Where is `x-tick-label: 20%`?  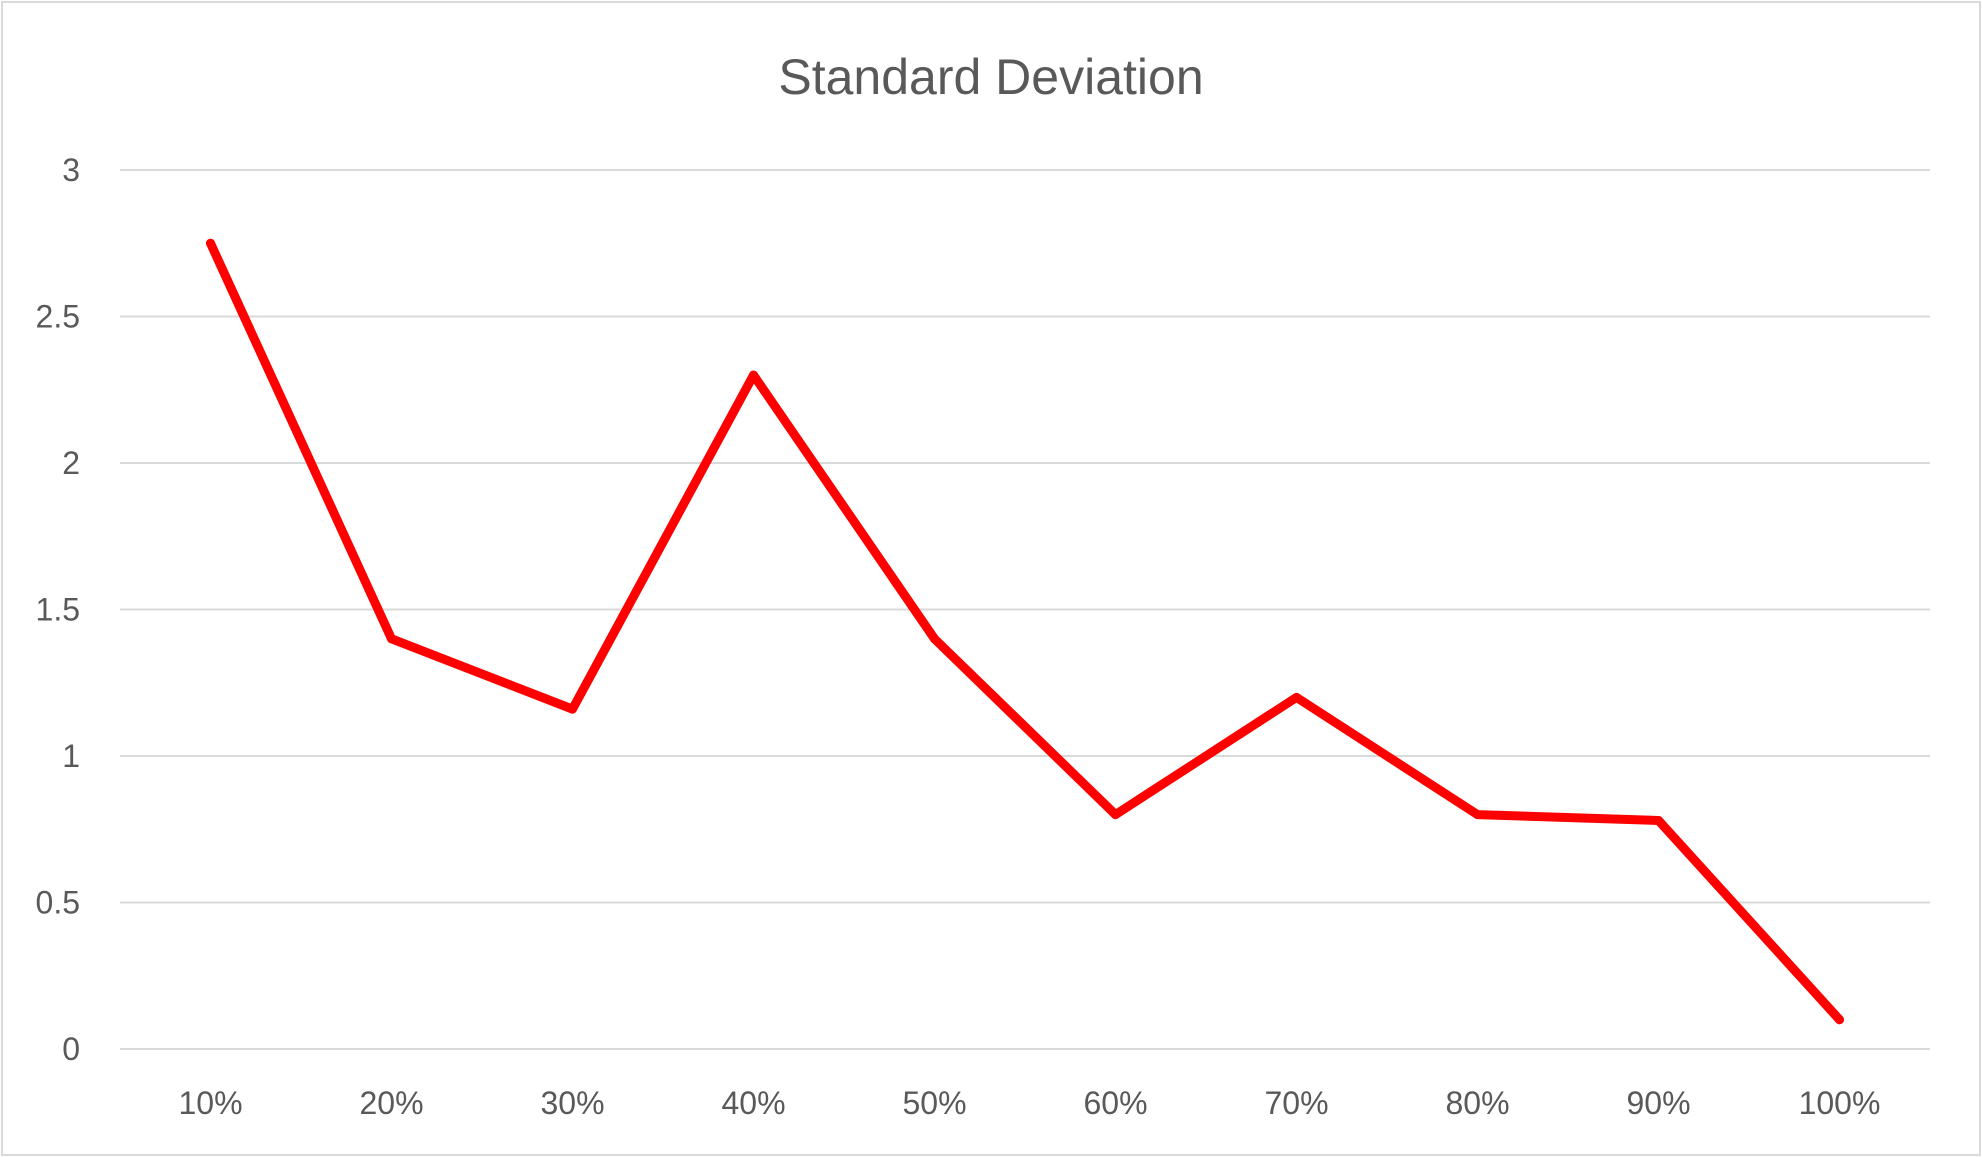 x-tick-label: 20% is located at coordinates (391, 1103).